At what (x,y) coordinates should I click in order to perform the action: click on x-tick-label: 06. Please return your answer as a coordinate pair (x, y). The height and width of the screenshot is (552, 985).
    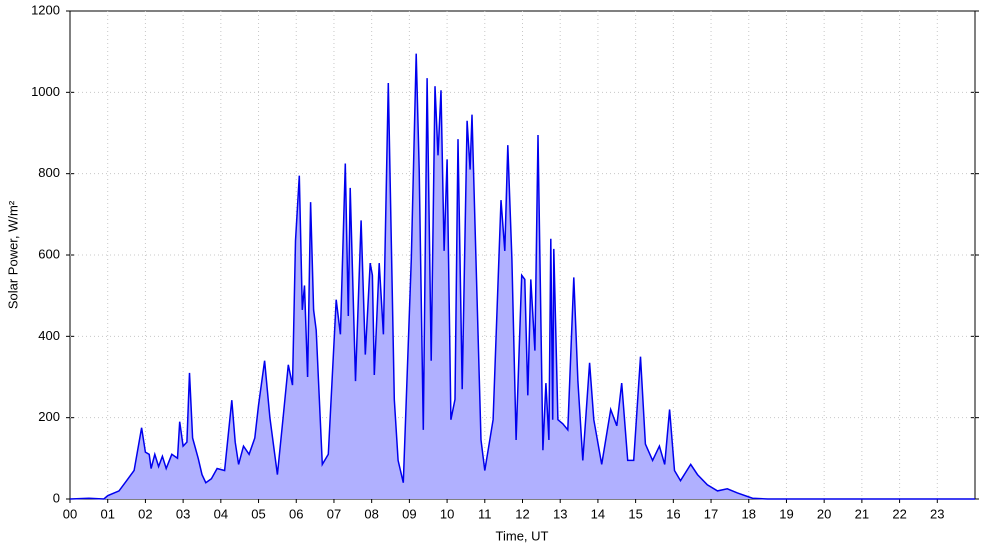
    Looking at the image, I should click on (296, 513).